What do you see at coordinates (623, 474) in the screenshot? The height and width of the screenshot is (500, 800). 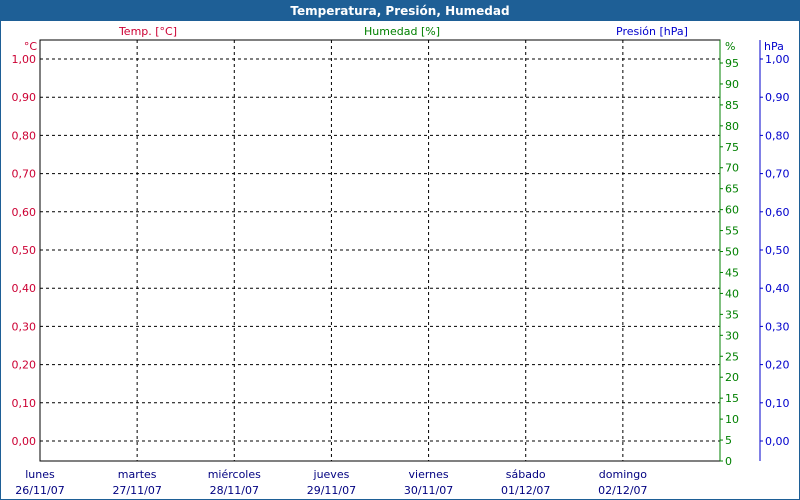 I see `x-tick-day: domingo` at bounding box center [623, 474].